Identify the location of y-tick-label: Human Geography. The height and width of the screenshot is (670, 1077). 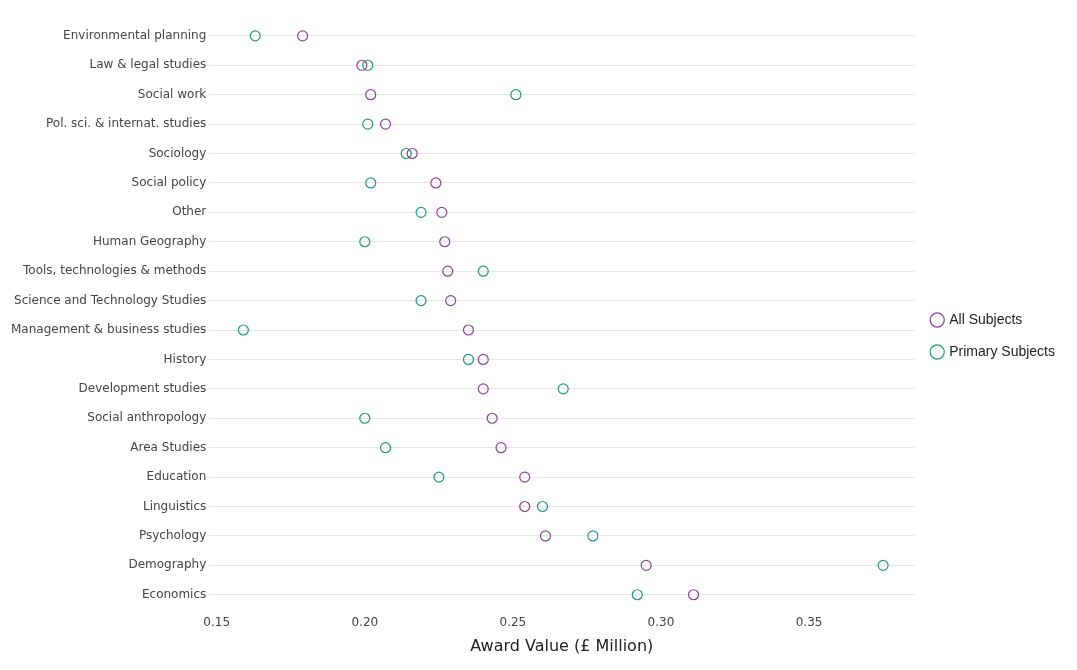
(149, 240).